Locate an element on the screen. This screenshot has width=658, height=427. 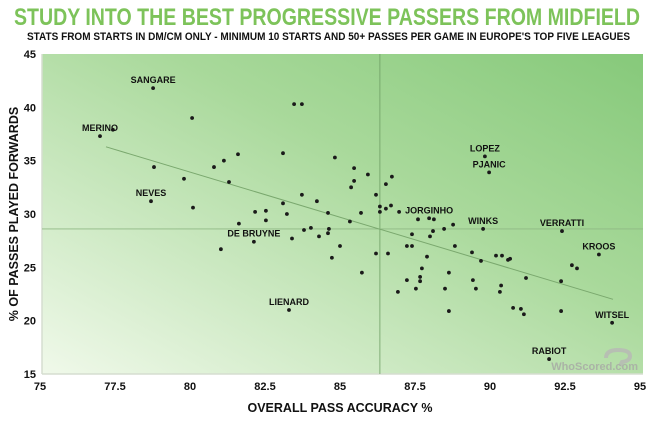
player-point-winks is located at coordinates (483, 229).